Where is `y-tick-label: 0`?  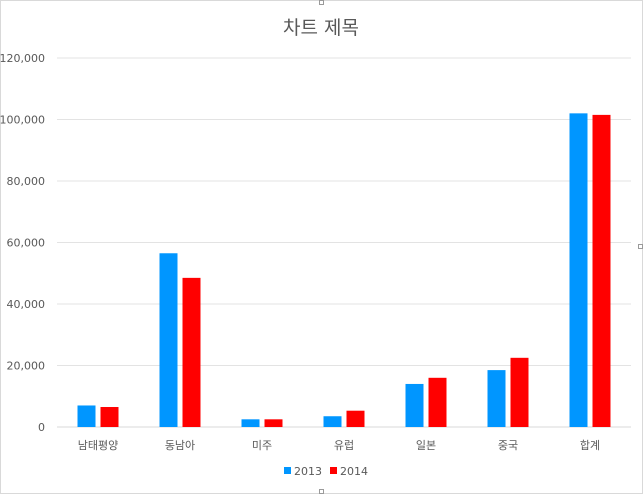
y-tick-label: 0 is located at coordinates (41, 427).